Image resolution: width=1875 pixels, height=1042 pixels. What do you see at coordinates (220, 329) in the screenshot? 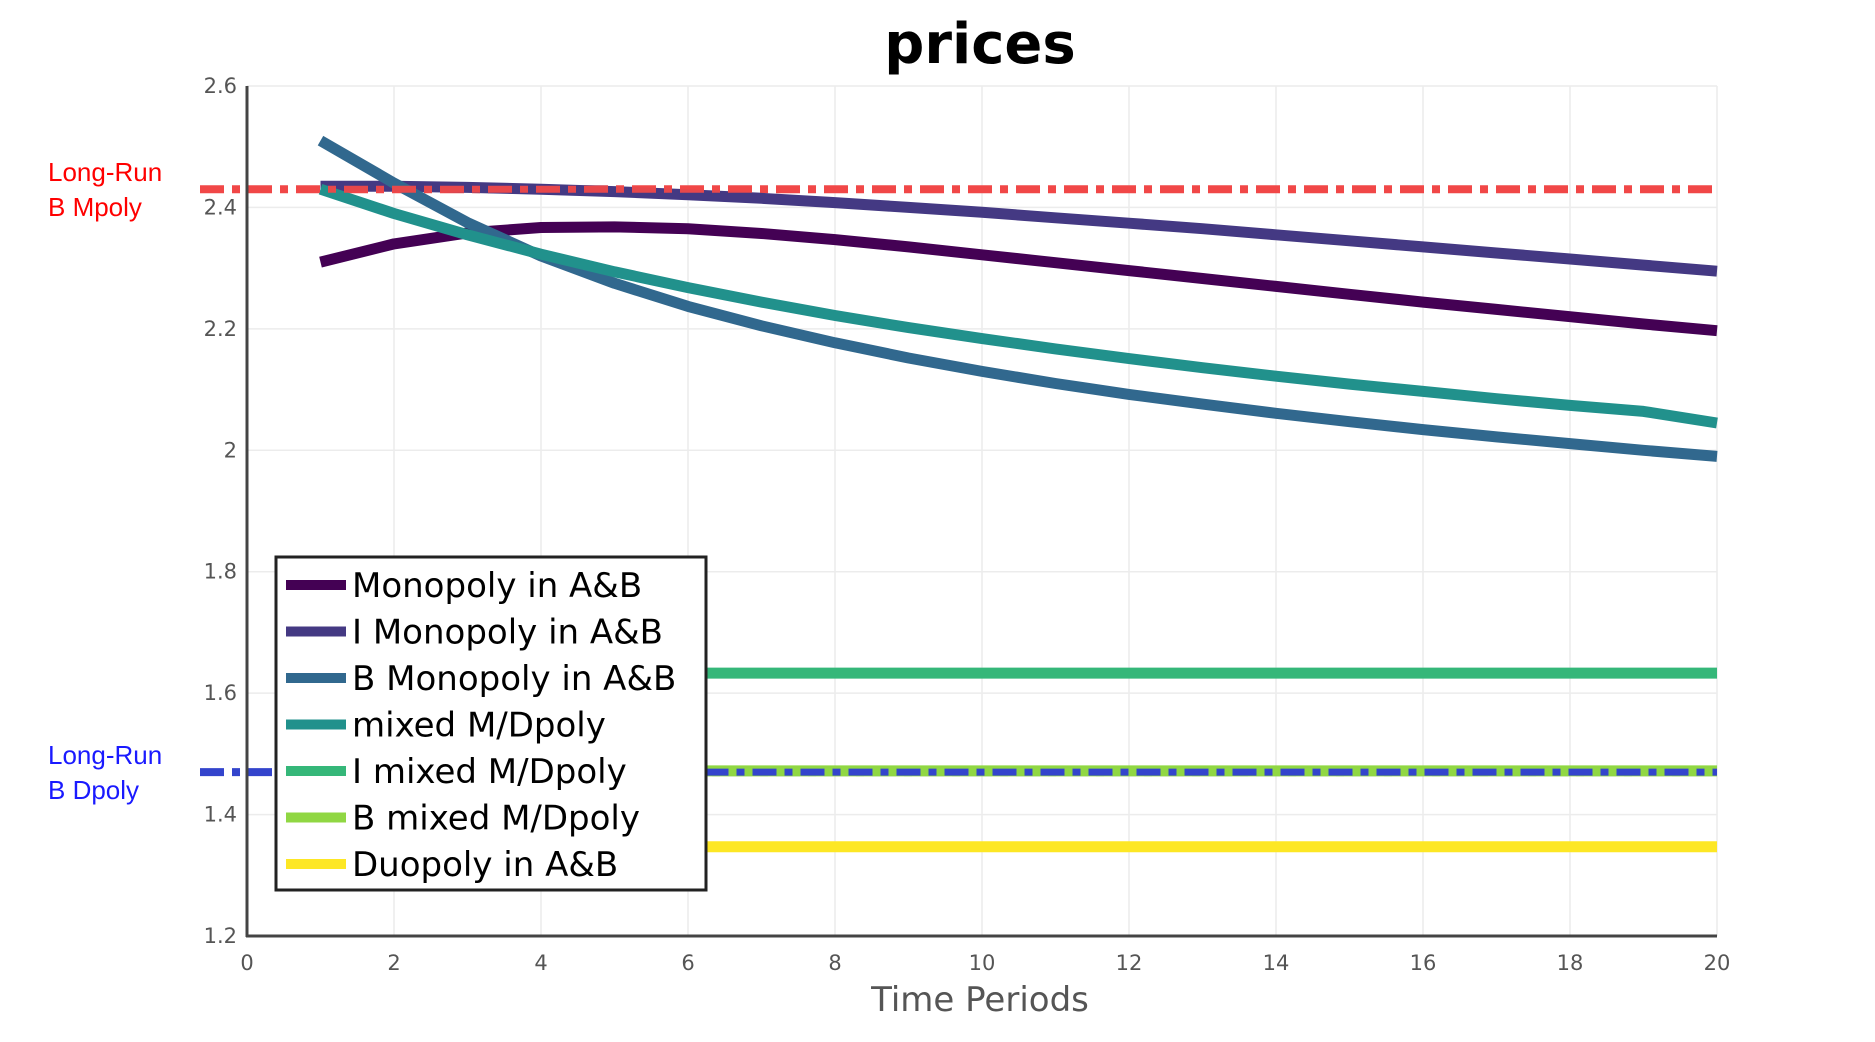
I see `y-tick-label: 2.2` at bounding box center [220, 329].